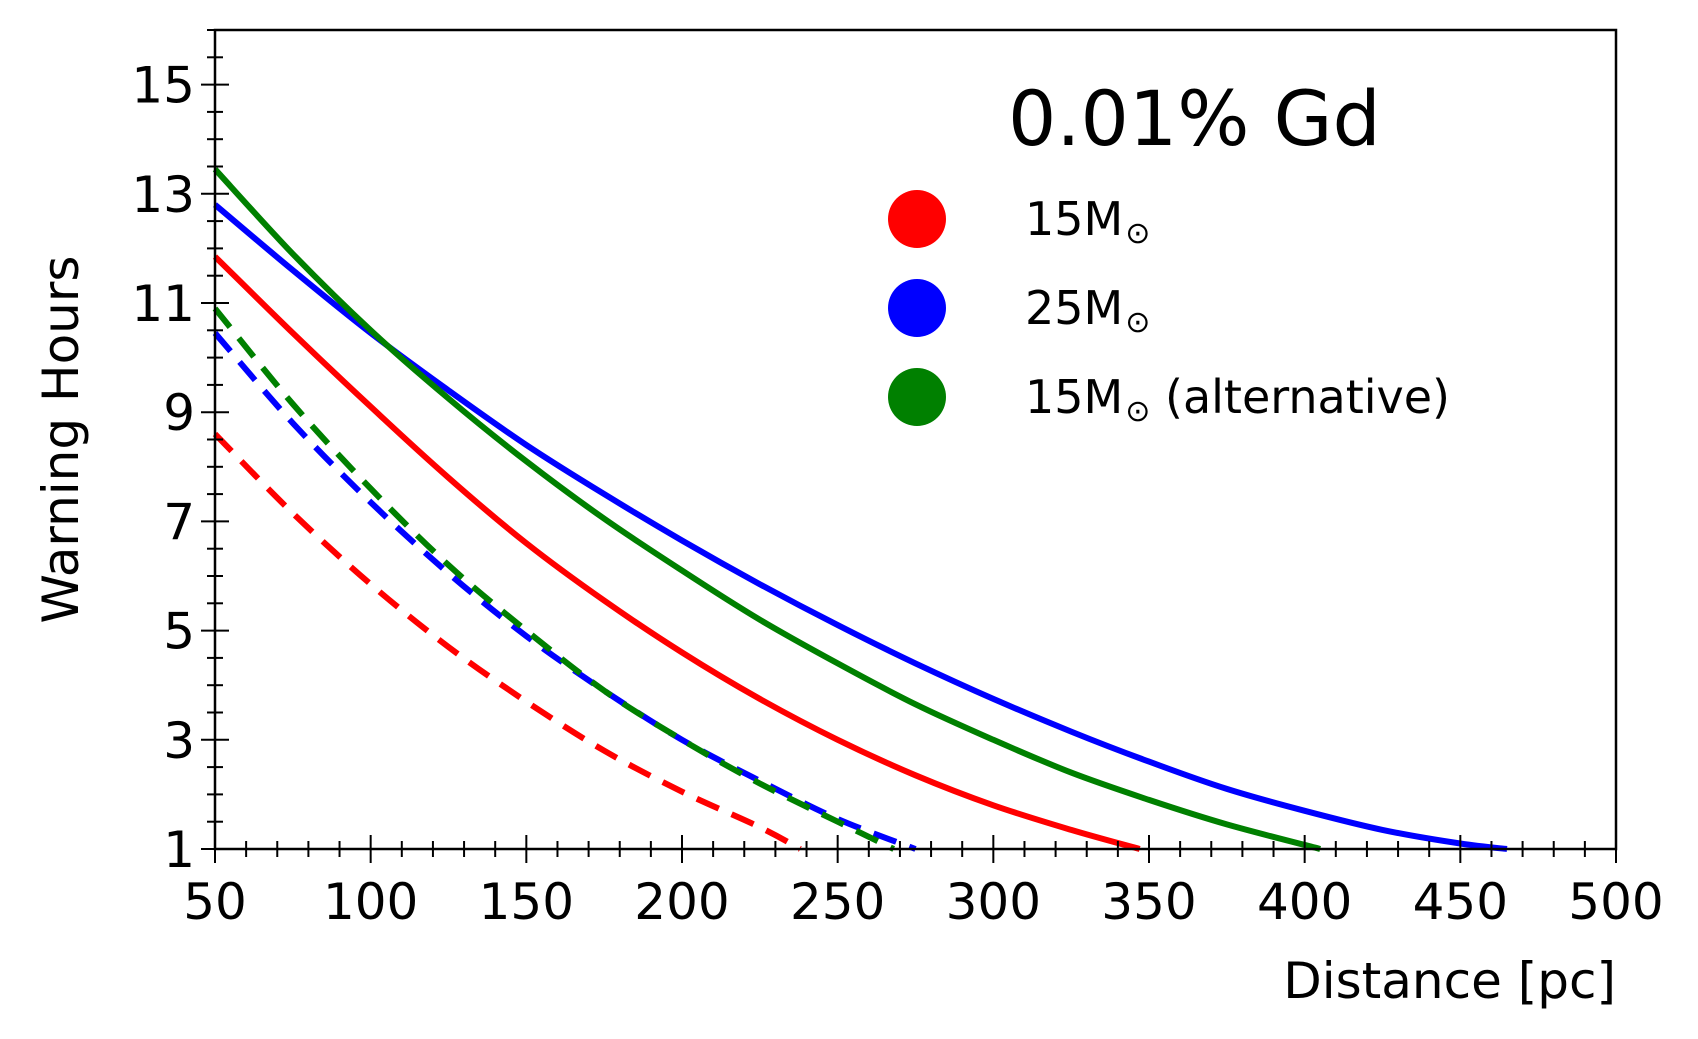 This screenshot has width=1698, height=1039. What do you see at coordinates (1087, 310) in the screenshot?
I see `legend-label-1: 25M⊙` at bounding box center [1087, 310].